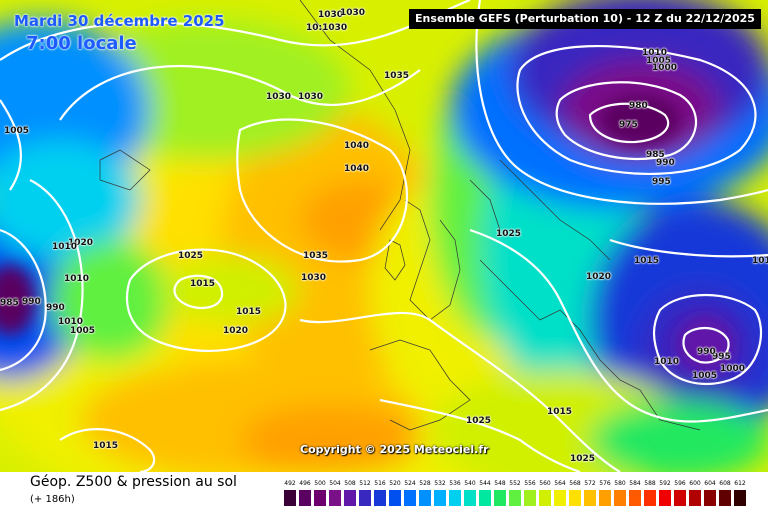 The image size is (768, 512). I want to click on isobar-label: 10:1030, so click(327, 28).